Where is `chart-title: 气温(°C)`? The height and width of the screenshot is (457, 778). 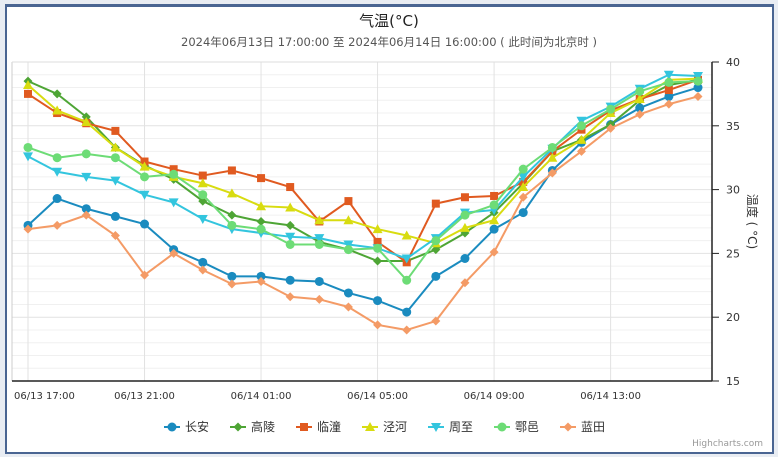 chart-title: 气温(°C) is located at coordinates (389, 21).